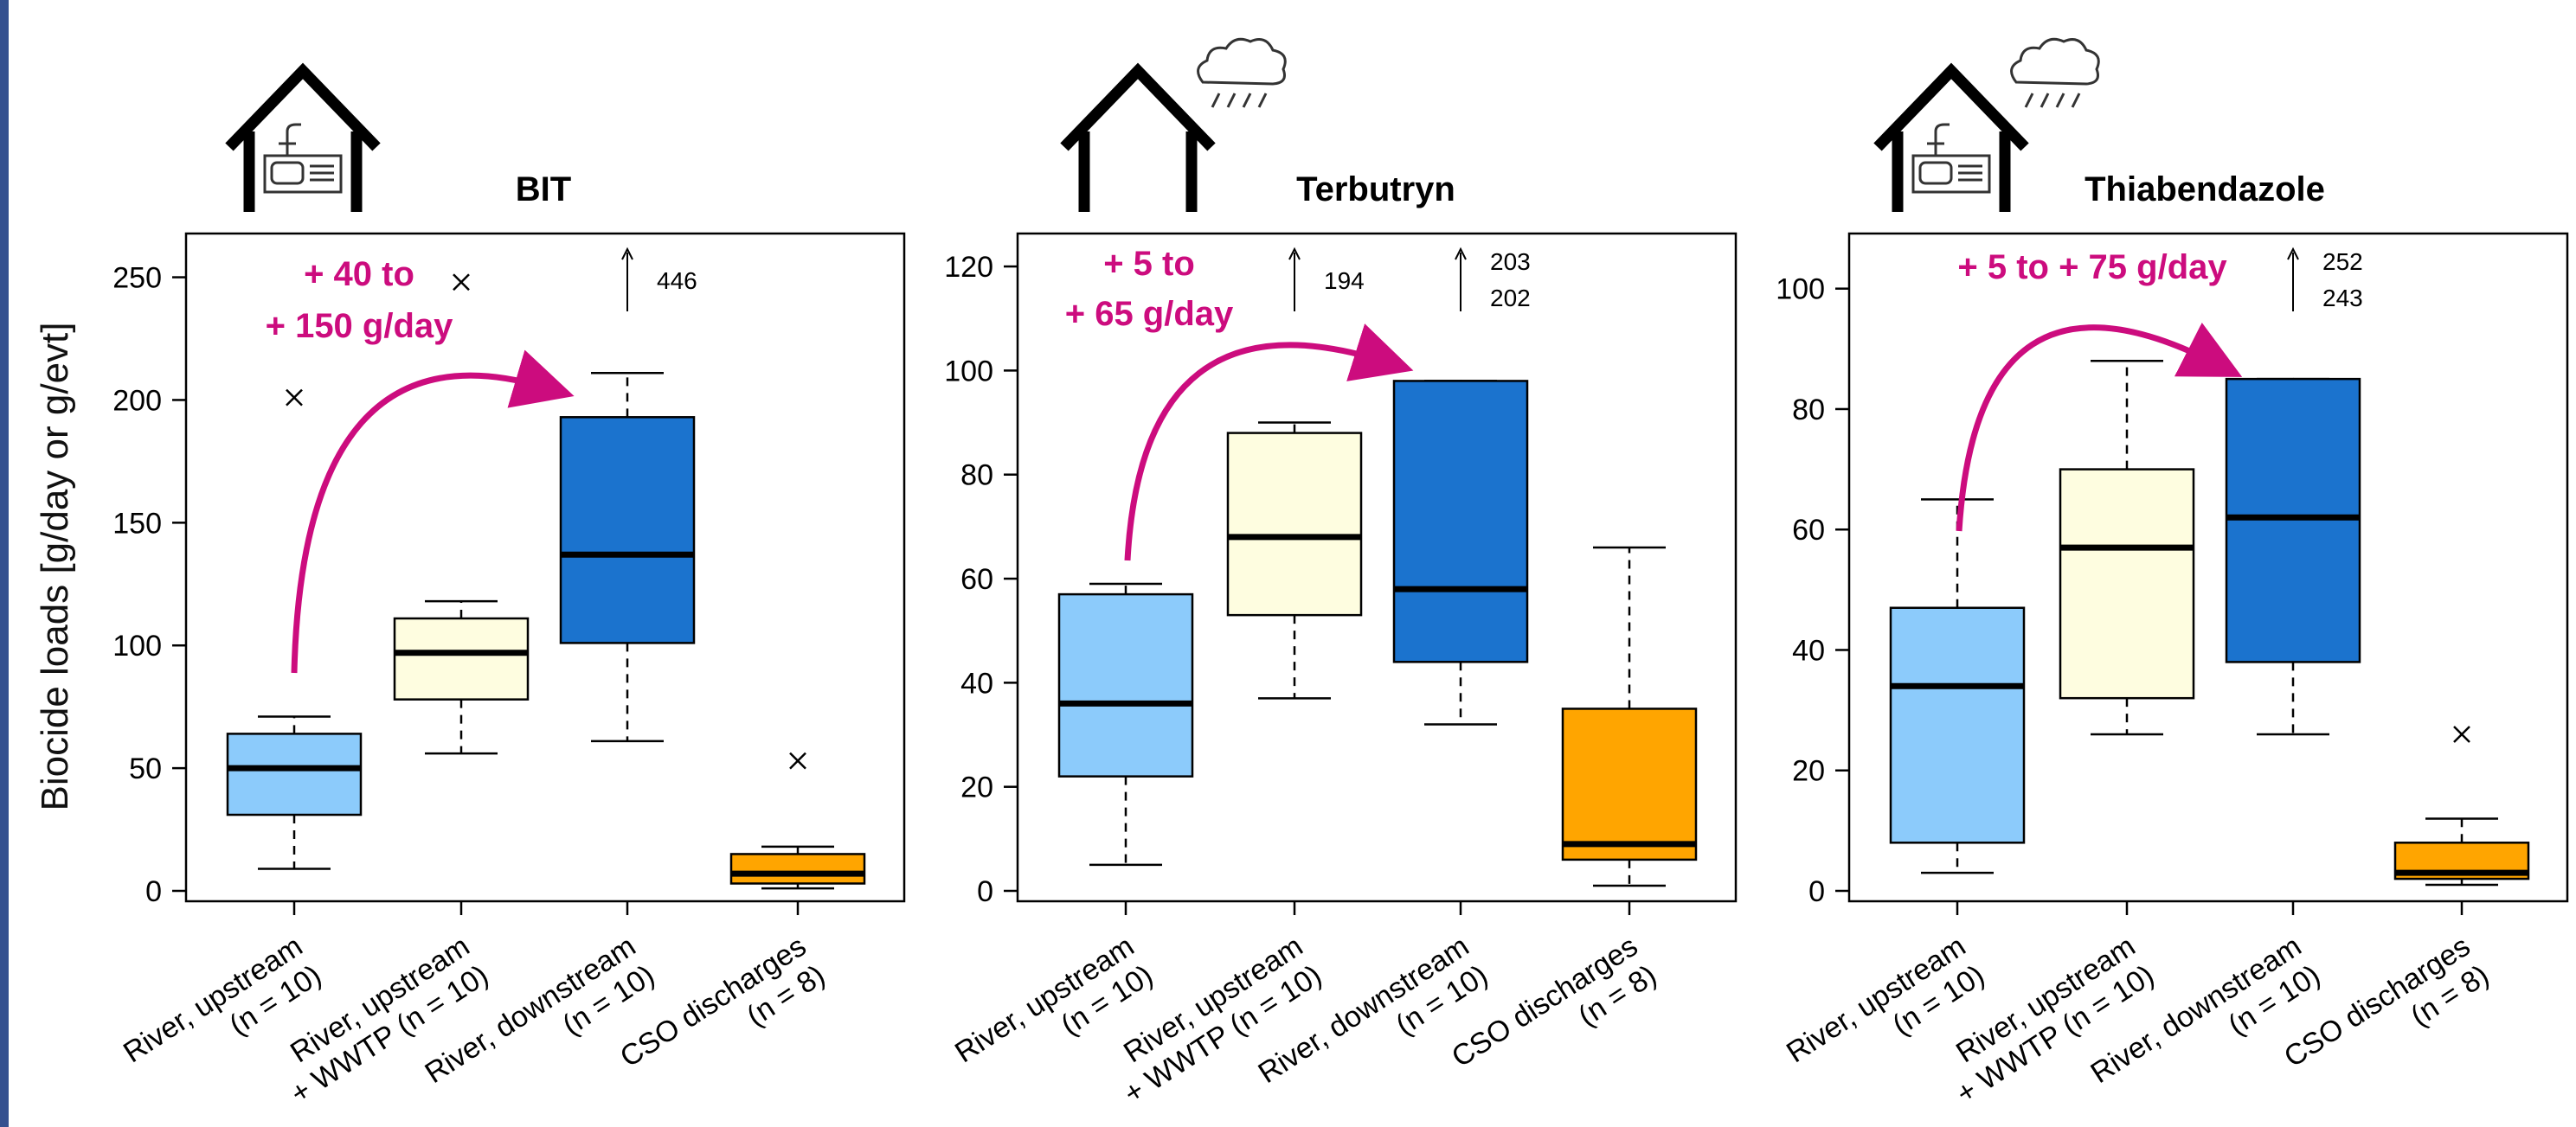 The width and height of the screenshot is (2576, 1127). Describe the element at coordinates (2342, 298) in the screenshot. I see `offscale-value-label: 243` at that location.